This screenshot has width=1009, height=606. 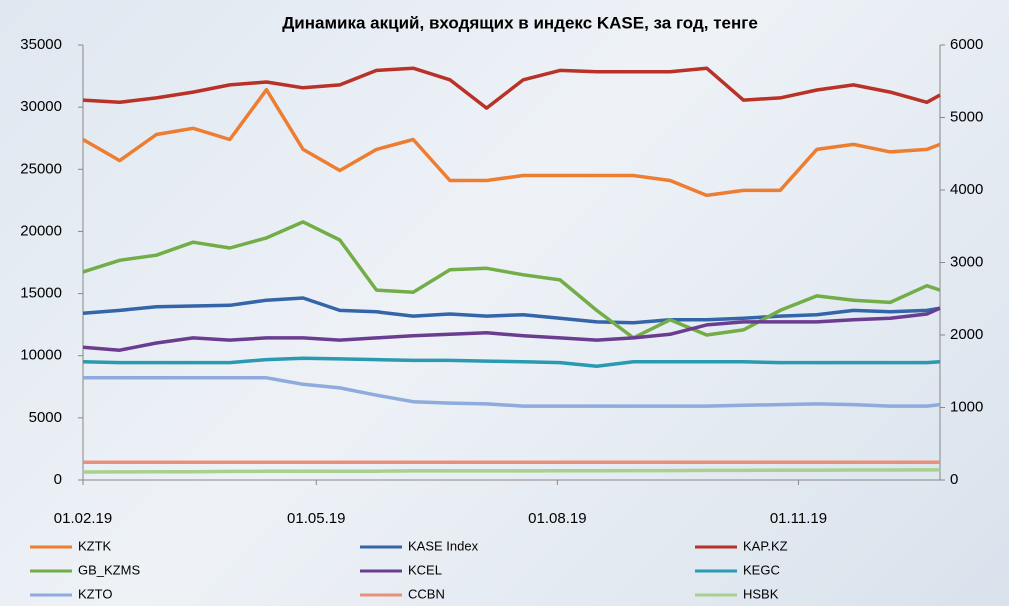 I want to click on y-tick-label: 20000, so click(x=41, y=230).